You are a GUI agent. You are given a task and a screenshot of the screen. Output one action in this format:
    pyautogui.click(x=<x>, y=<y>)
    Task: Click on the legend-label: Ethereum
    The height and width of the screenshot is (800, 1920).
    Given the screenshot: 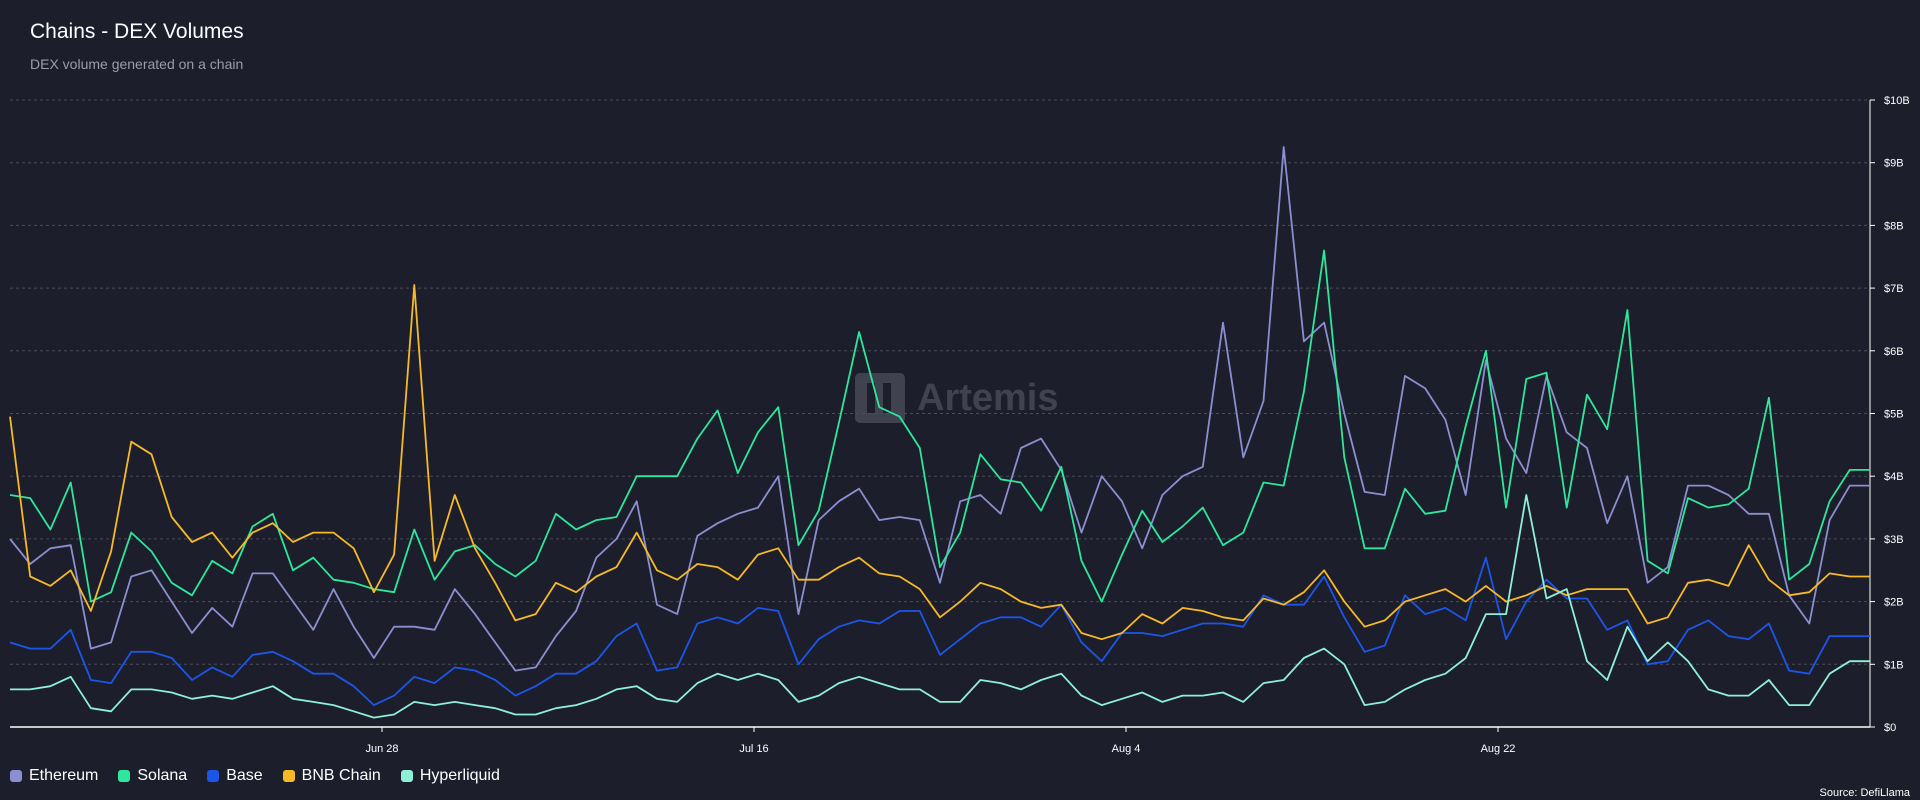 What is the action you would take?
    pyautogui.click(x=64, y=775)
    